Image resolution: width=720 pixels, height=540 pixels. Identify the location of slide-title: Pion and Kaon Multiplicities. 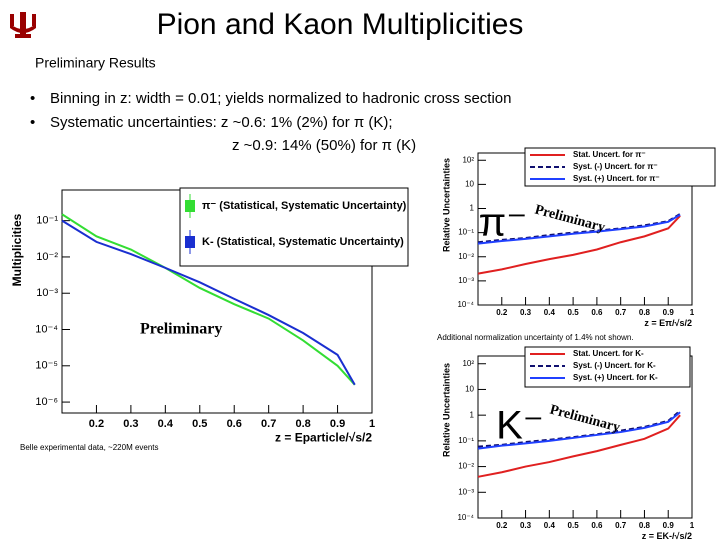
(340, 24).